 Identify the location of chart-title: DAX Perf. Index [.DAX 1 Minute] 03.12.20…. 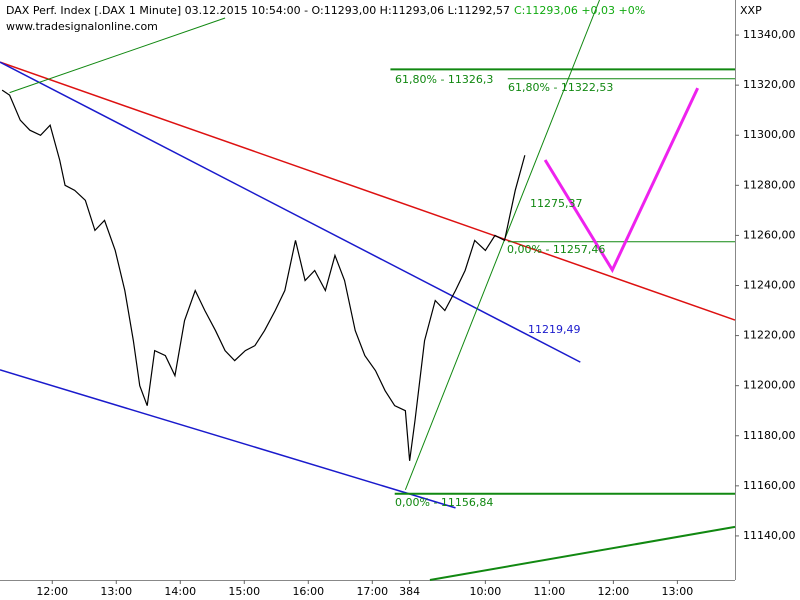
(258, 10).